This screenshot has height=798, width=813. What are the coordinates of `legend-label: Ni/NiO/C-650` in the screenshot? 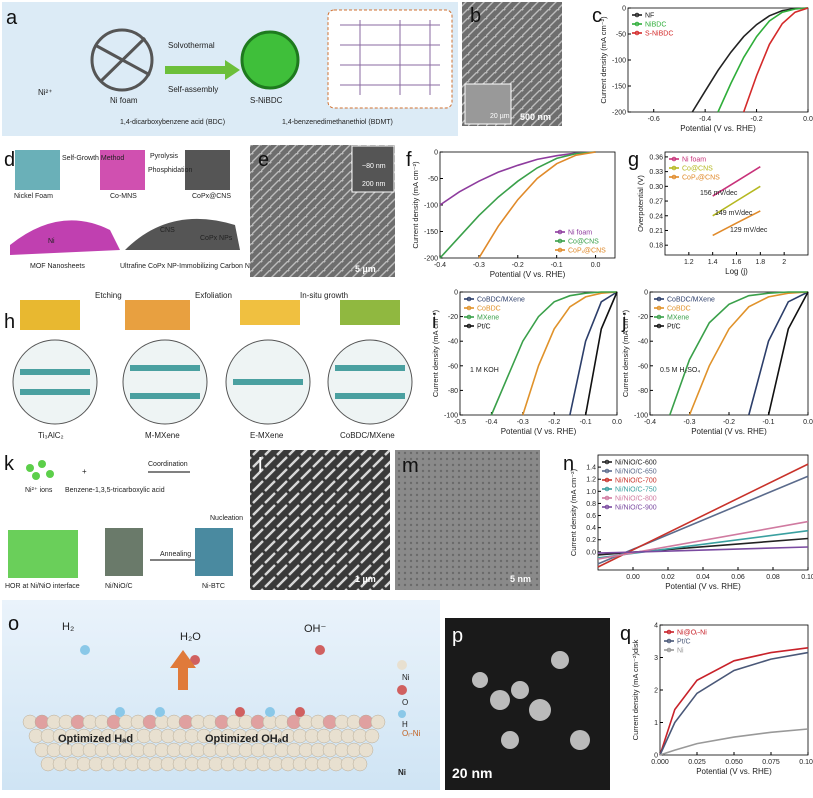 It's located at (636, 472).